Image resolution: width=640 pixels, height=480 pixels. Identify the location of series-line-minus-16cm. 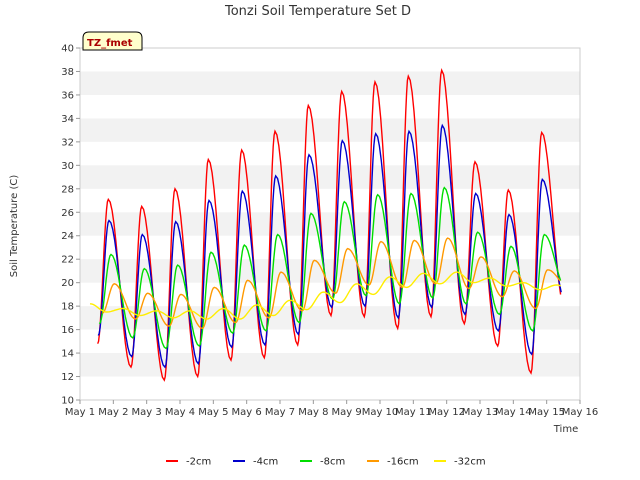
(331, 283).